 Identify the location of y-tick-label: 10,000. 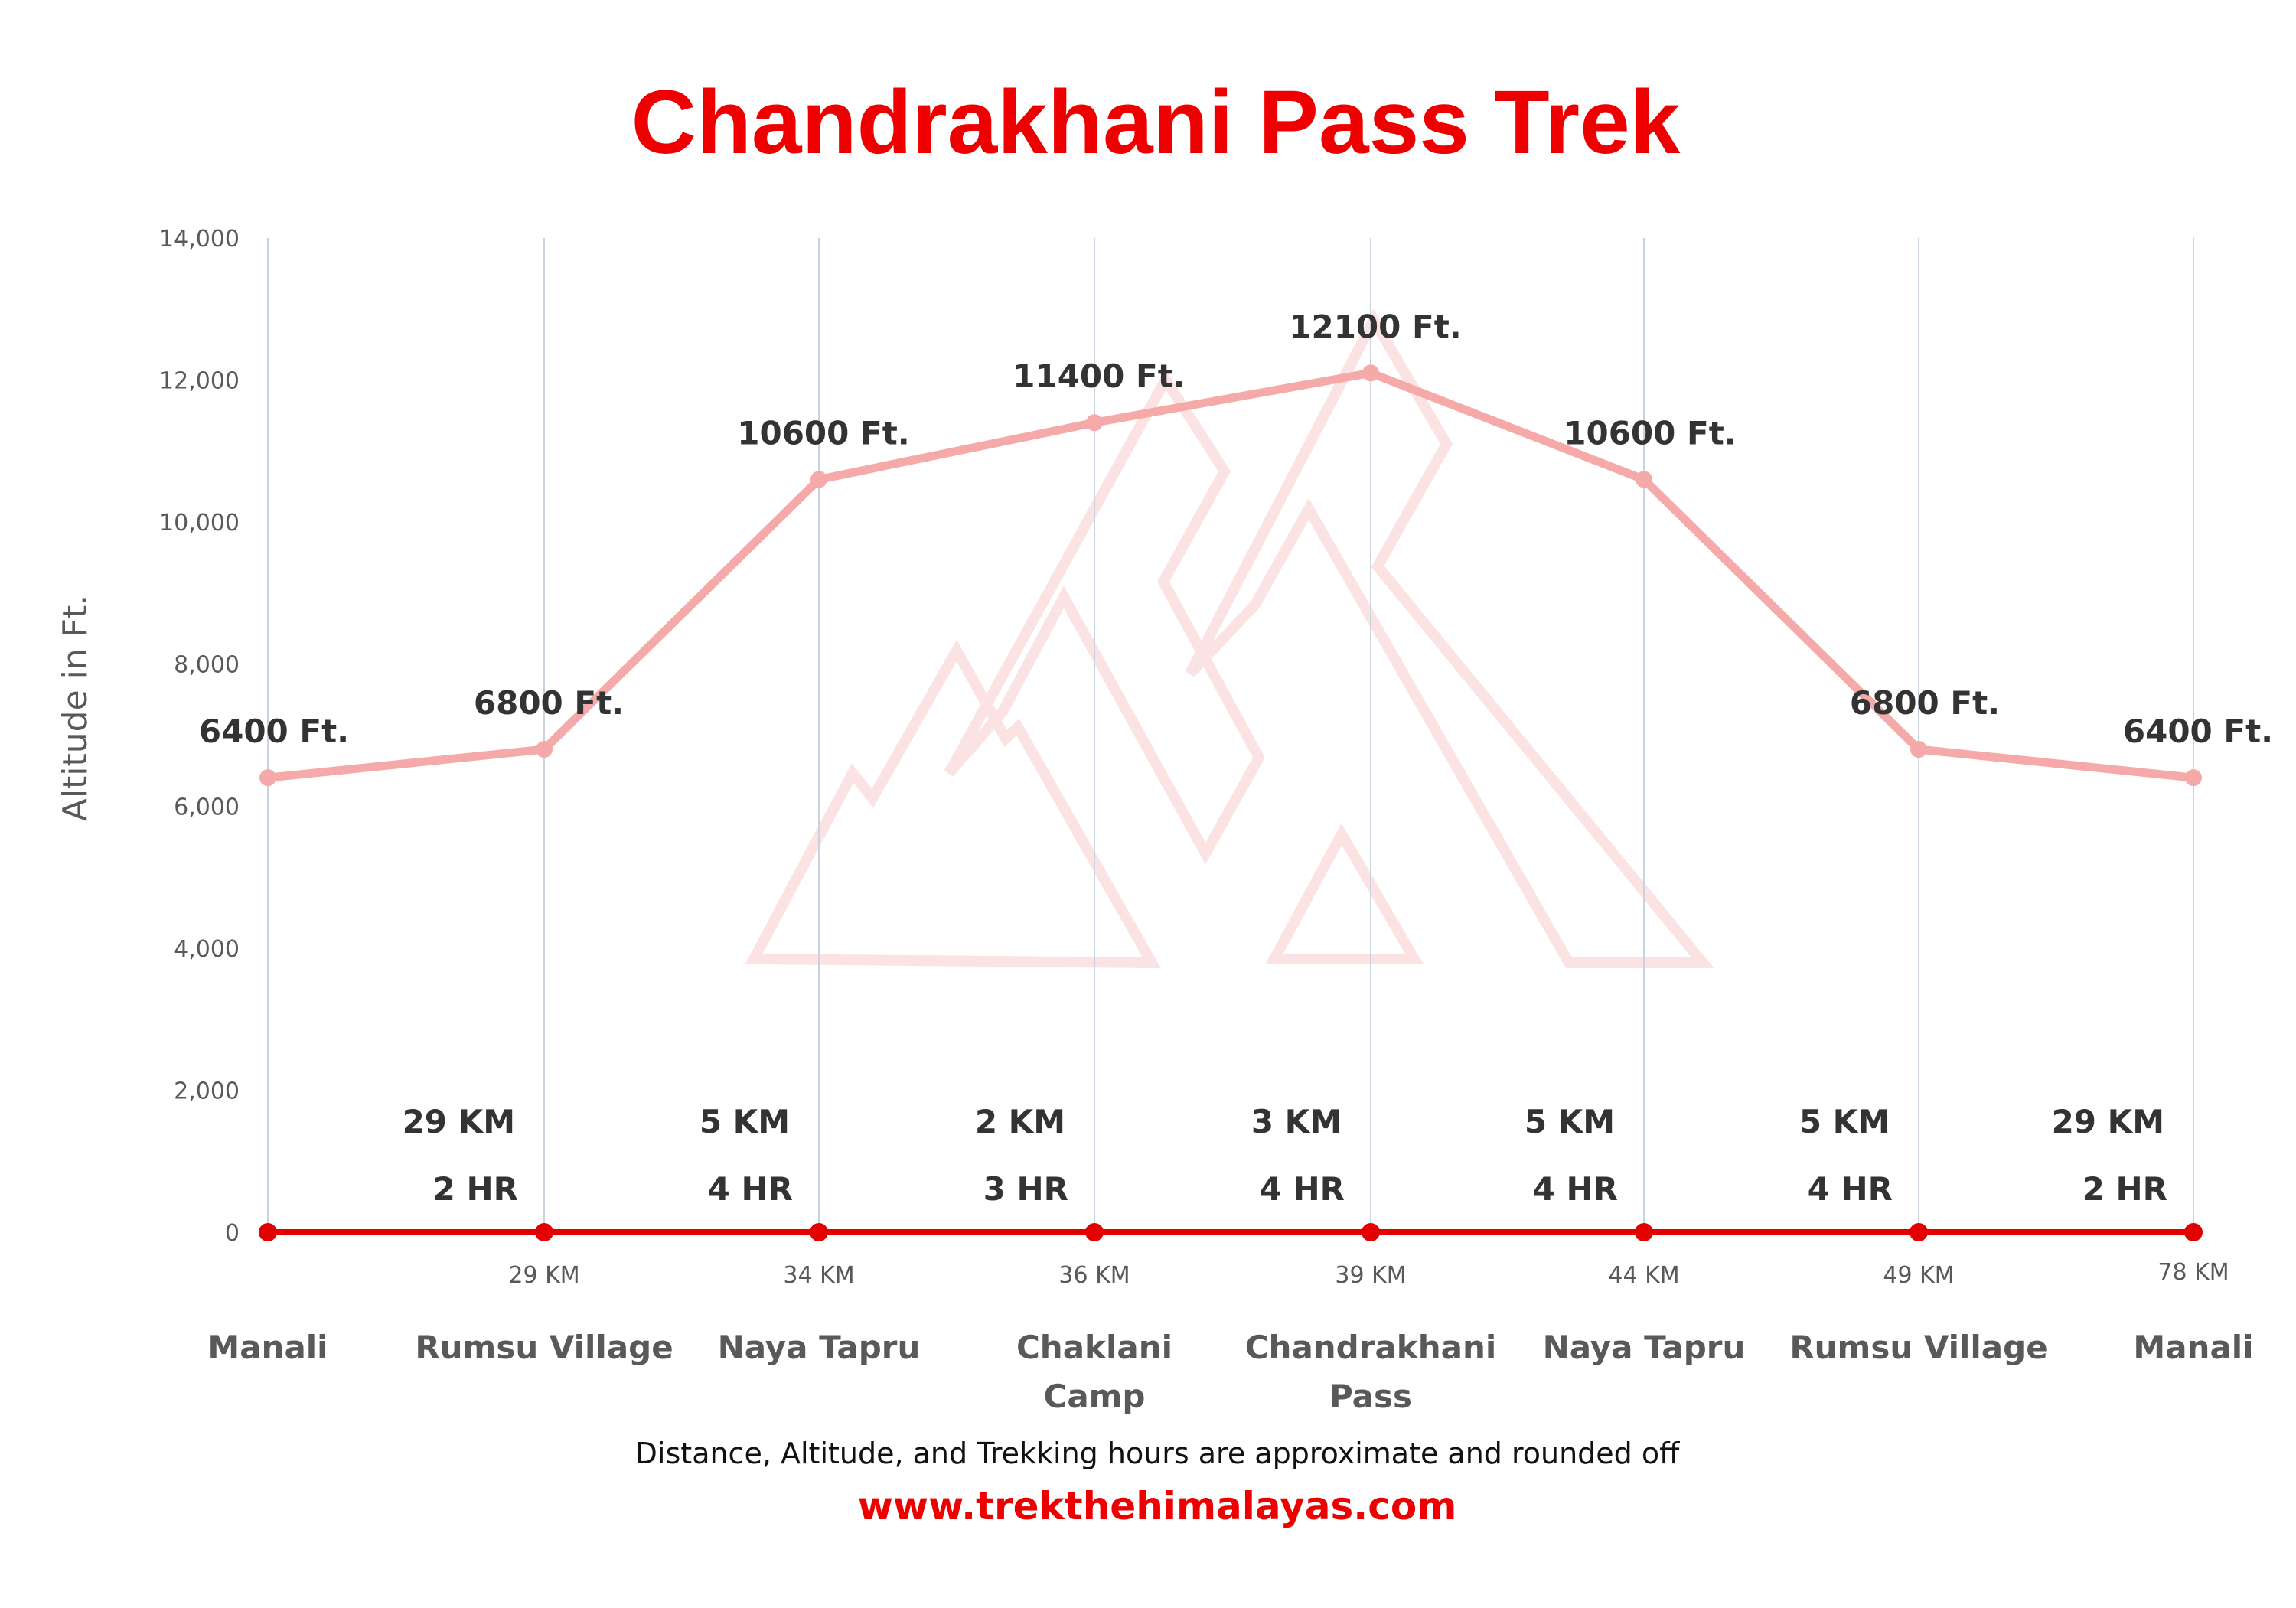
(199, 523).